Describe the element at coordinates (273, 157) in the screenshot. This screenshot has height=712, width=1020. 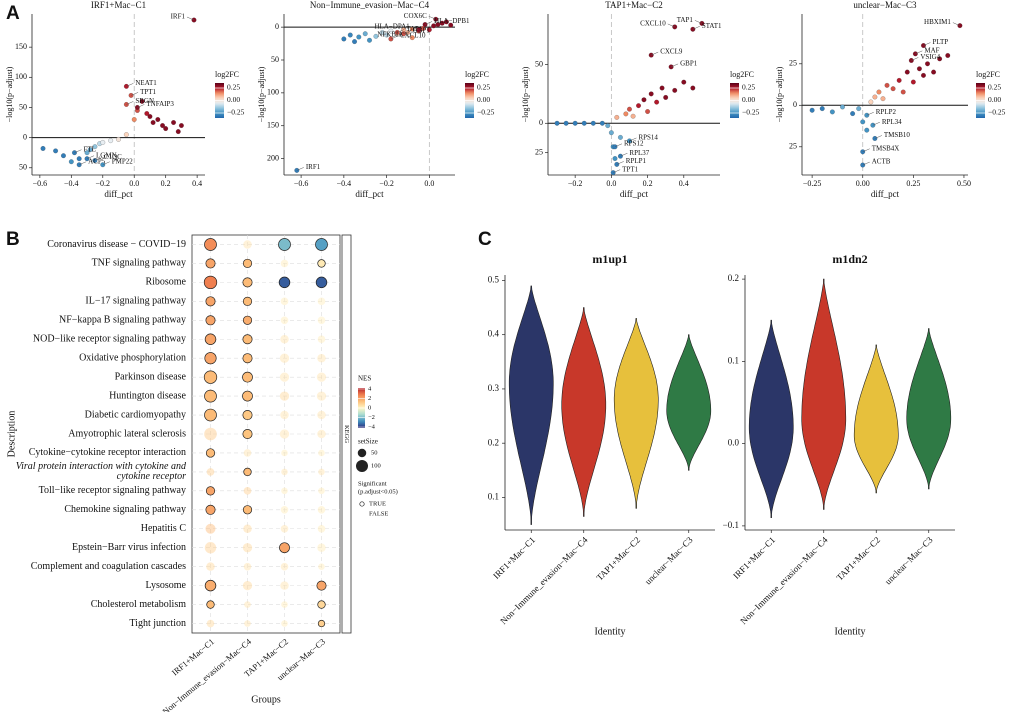
I see `y-tick-label: 200` at that location.